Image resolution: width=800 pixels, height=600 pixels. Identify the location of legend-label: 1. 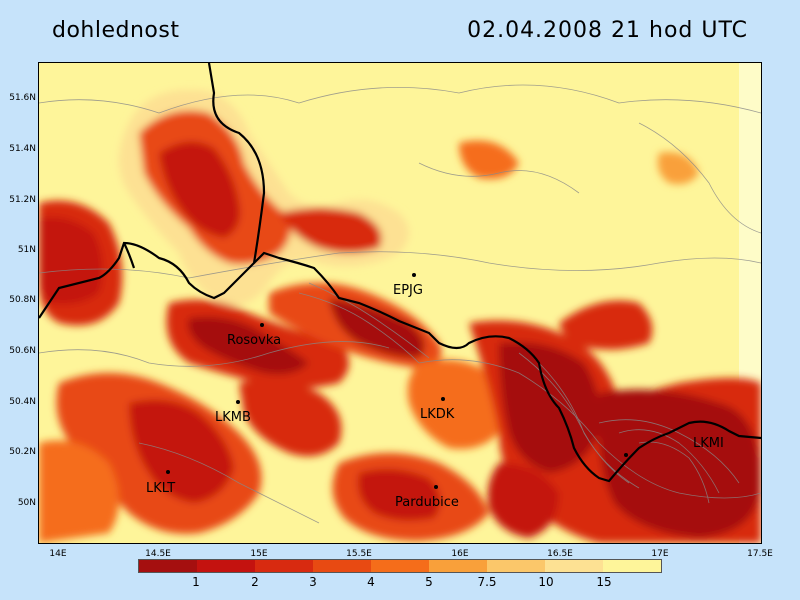
(196, 582).